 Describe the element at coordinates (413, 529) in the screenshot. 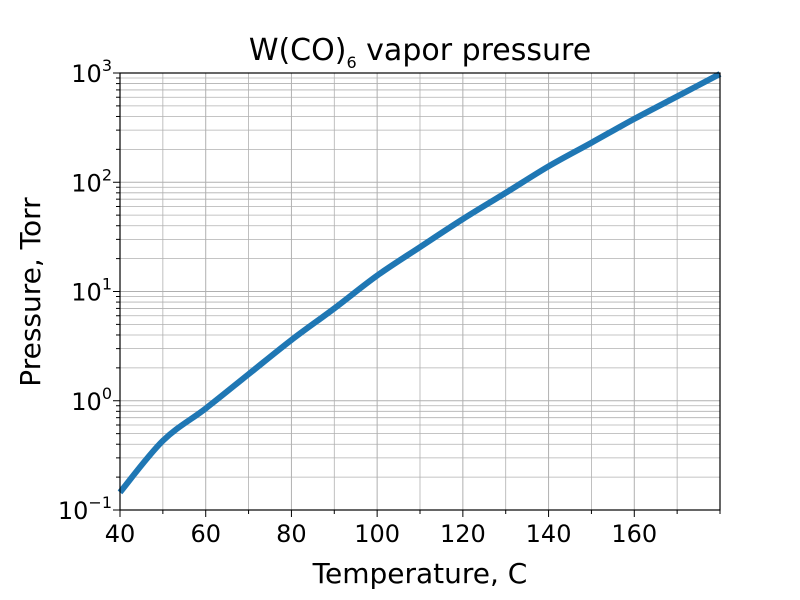

I see `x-axis-ticks: 40 60 80 100 120 140 160` at that location.